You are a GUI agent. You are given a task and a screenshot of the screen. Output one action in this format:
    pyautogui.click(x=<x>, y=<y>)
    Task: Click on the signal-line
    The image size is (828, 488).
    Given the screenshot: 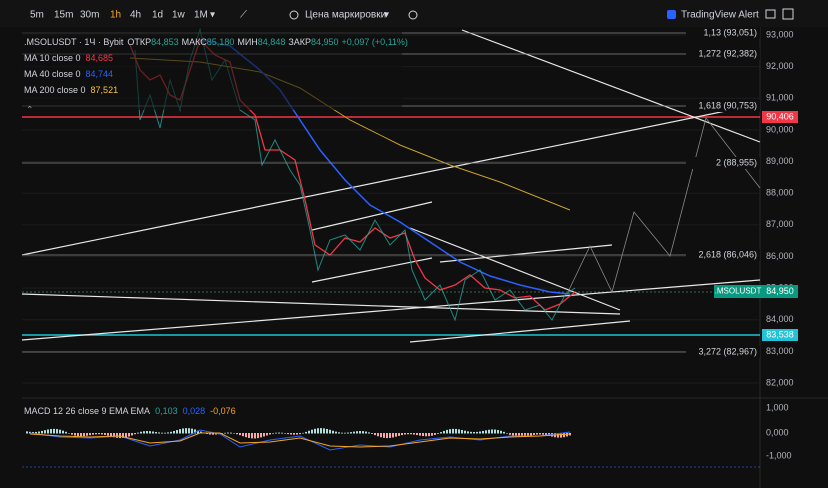 What is the action you would take?
    pyautogui.click(x=300, y=440)
    